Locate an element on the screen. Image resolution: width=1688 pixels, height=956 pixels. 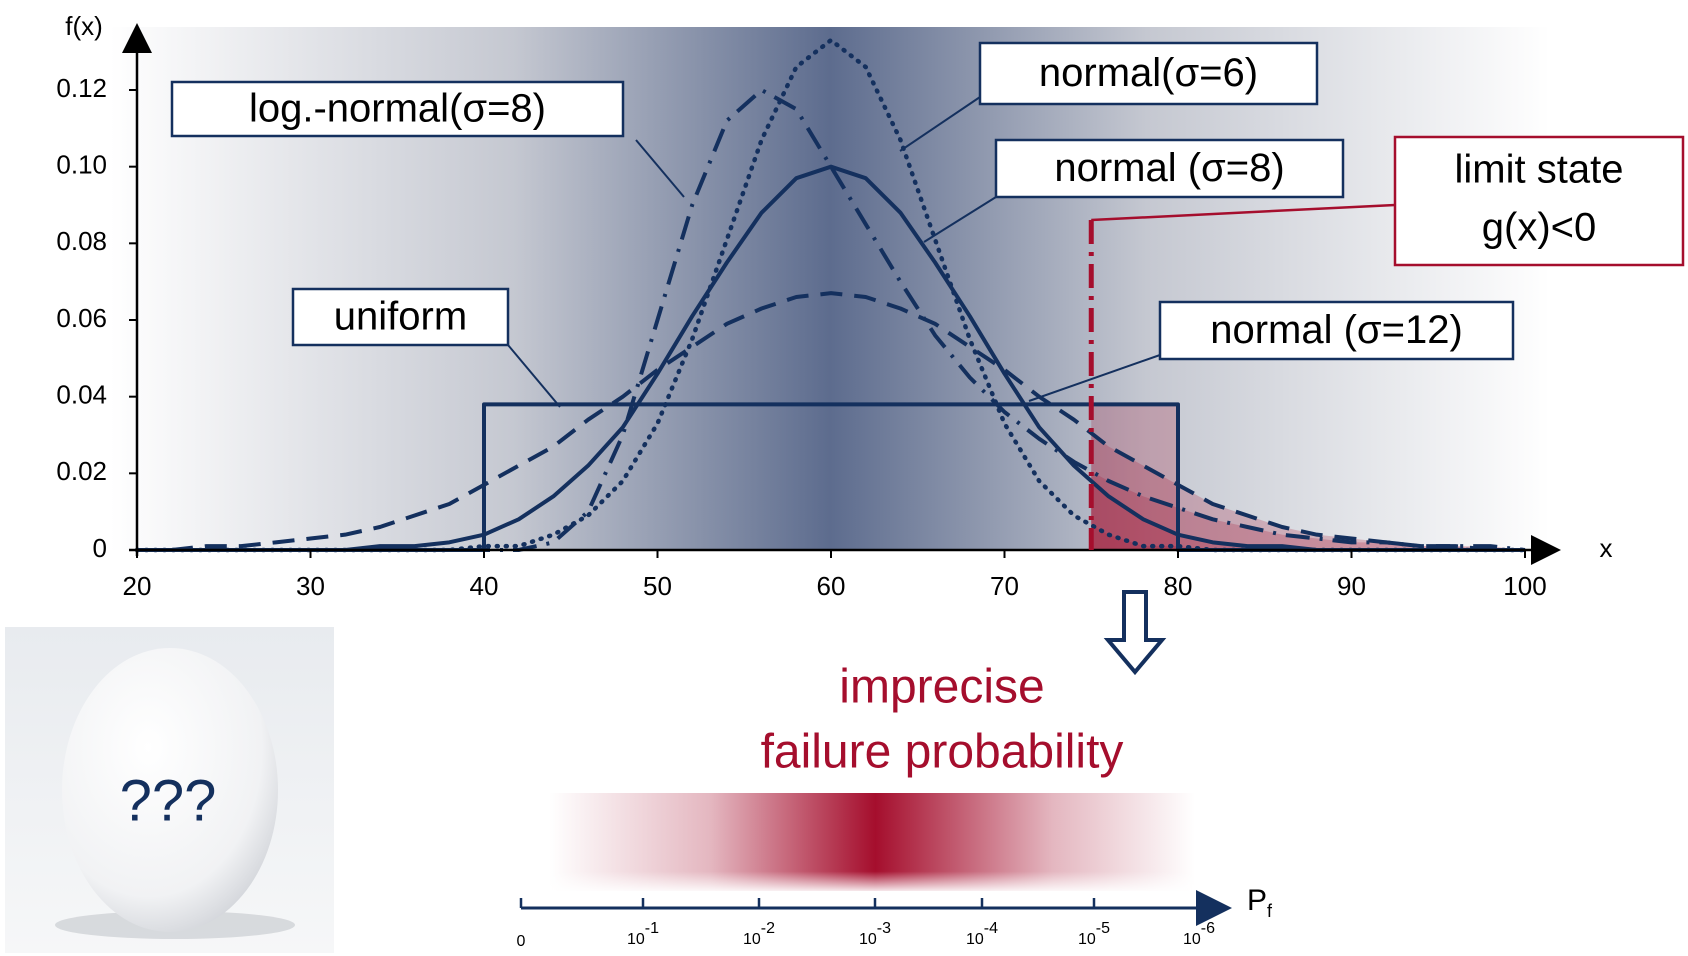
pf-axis-label-base: P is located at coordinates (1257, 900).